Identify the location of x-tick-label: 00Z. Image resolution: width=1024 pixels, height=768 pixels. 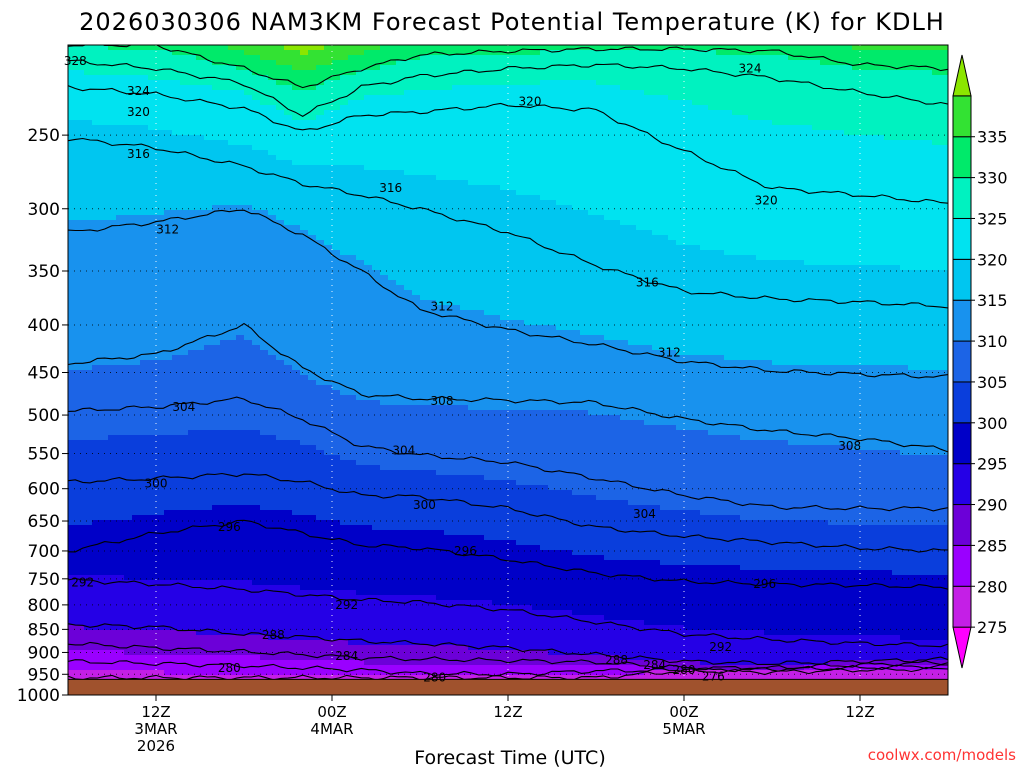
(683, 712).